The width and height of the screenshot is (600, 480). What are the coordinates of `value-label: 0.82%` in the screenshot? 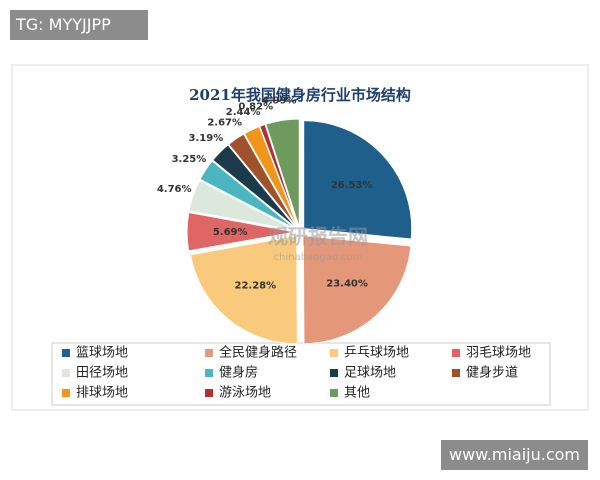 It's located at (255, 107).